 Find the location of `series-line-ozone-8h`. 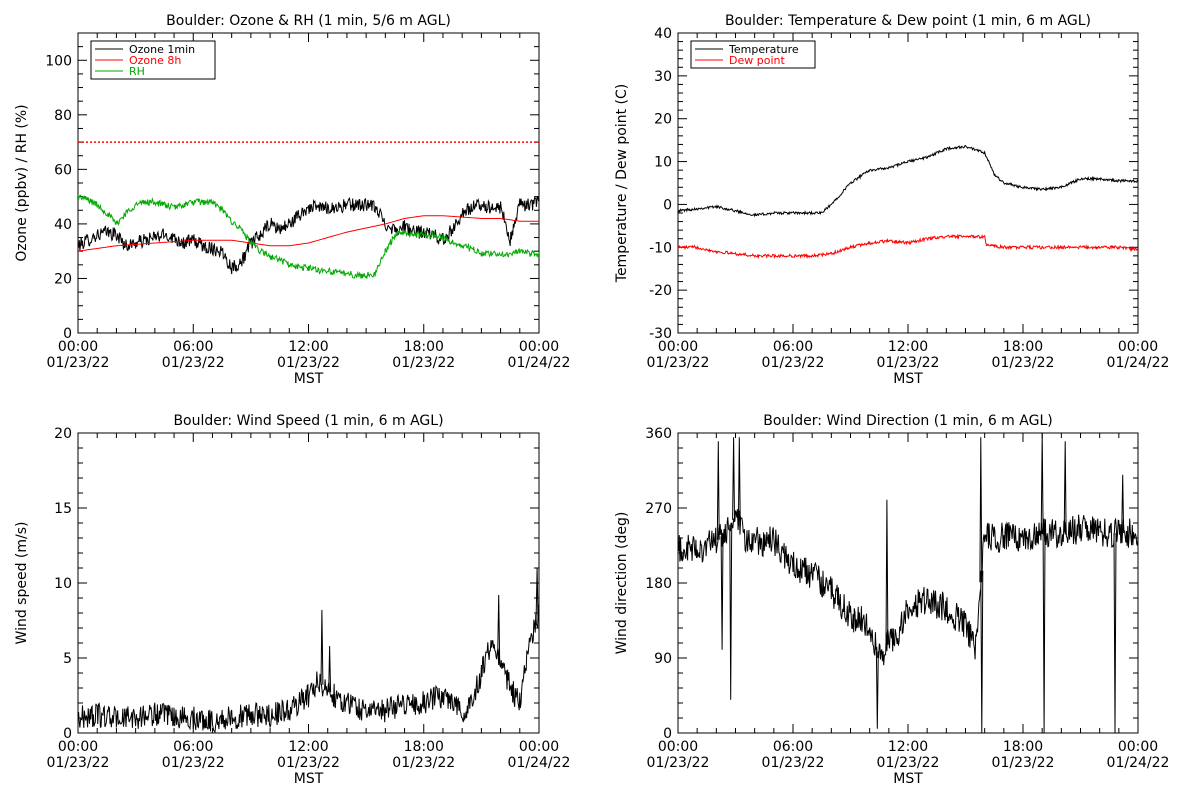

series-line-ozone-8h is located at coordinates (308, 233).